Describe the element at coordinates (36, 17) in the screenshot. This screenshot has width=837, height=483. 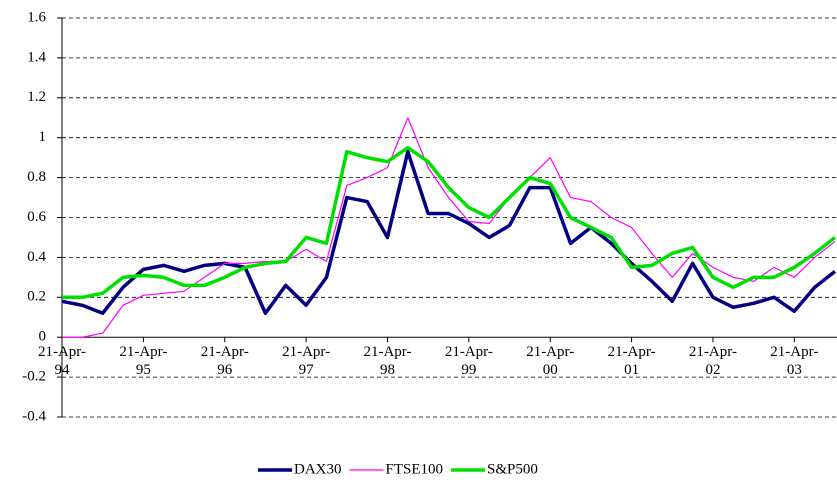
I see `y-tick-label: 1.6` at that location.